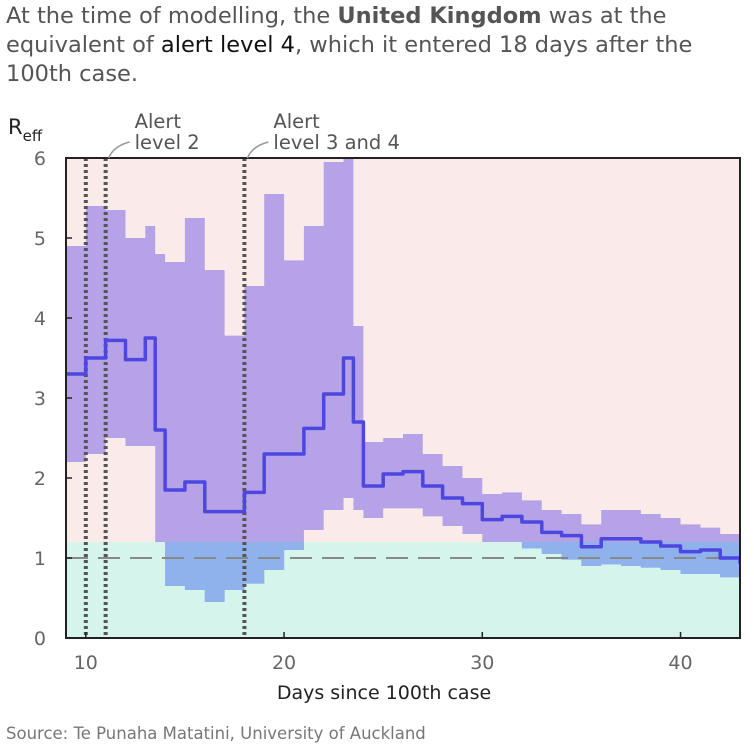  Describe the element at coordinates (165, 398) in the screenshot. I see `alert-lines` at that location.